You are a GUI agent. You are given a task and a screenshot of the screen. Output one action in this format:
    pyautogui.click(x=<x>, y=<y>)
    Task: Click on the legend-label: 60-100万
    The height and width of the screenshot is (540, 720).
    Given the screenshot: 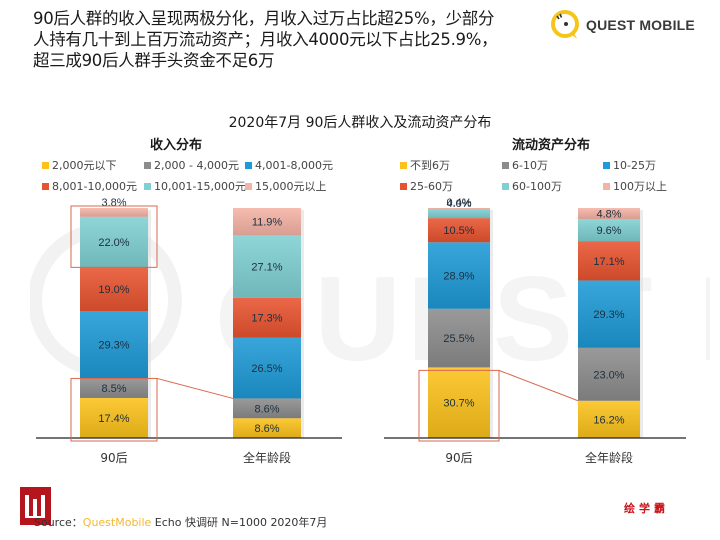 What is the action you would take?
    pyautogui.click(x=537, y=186)
    